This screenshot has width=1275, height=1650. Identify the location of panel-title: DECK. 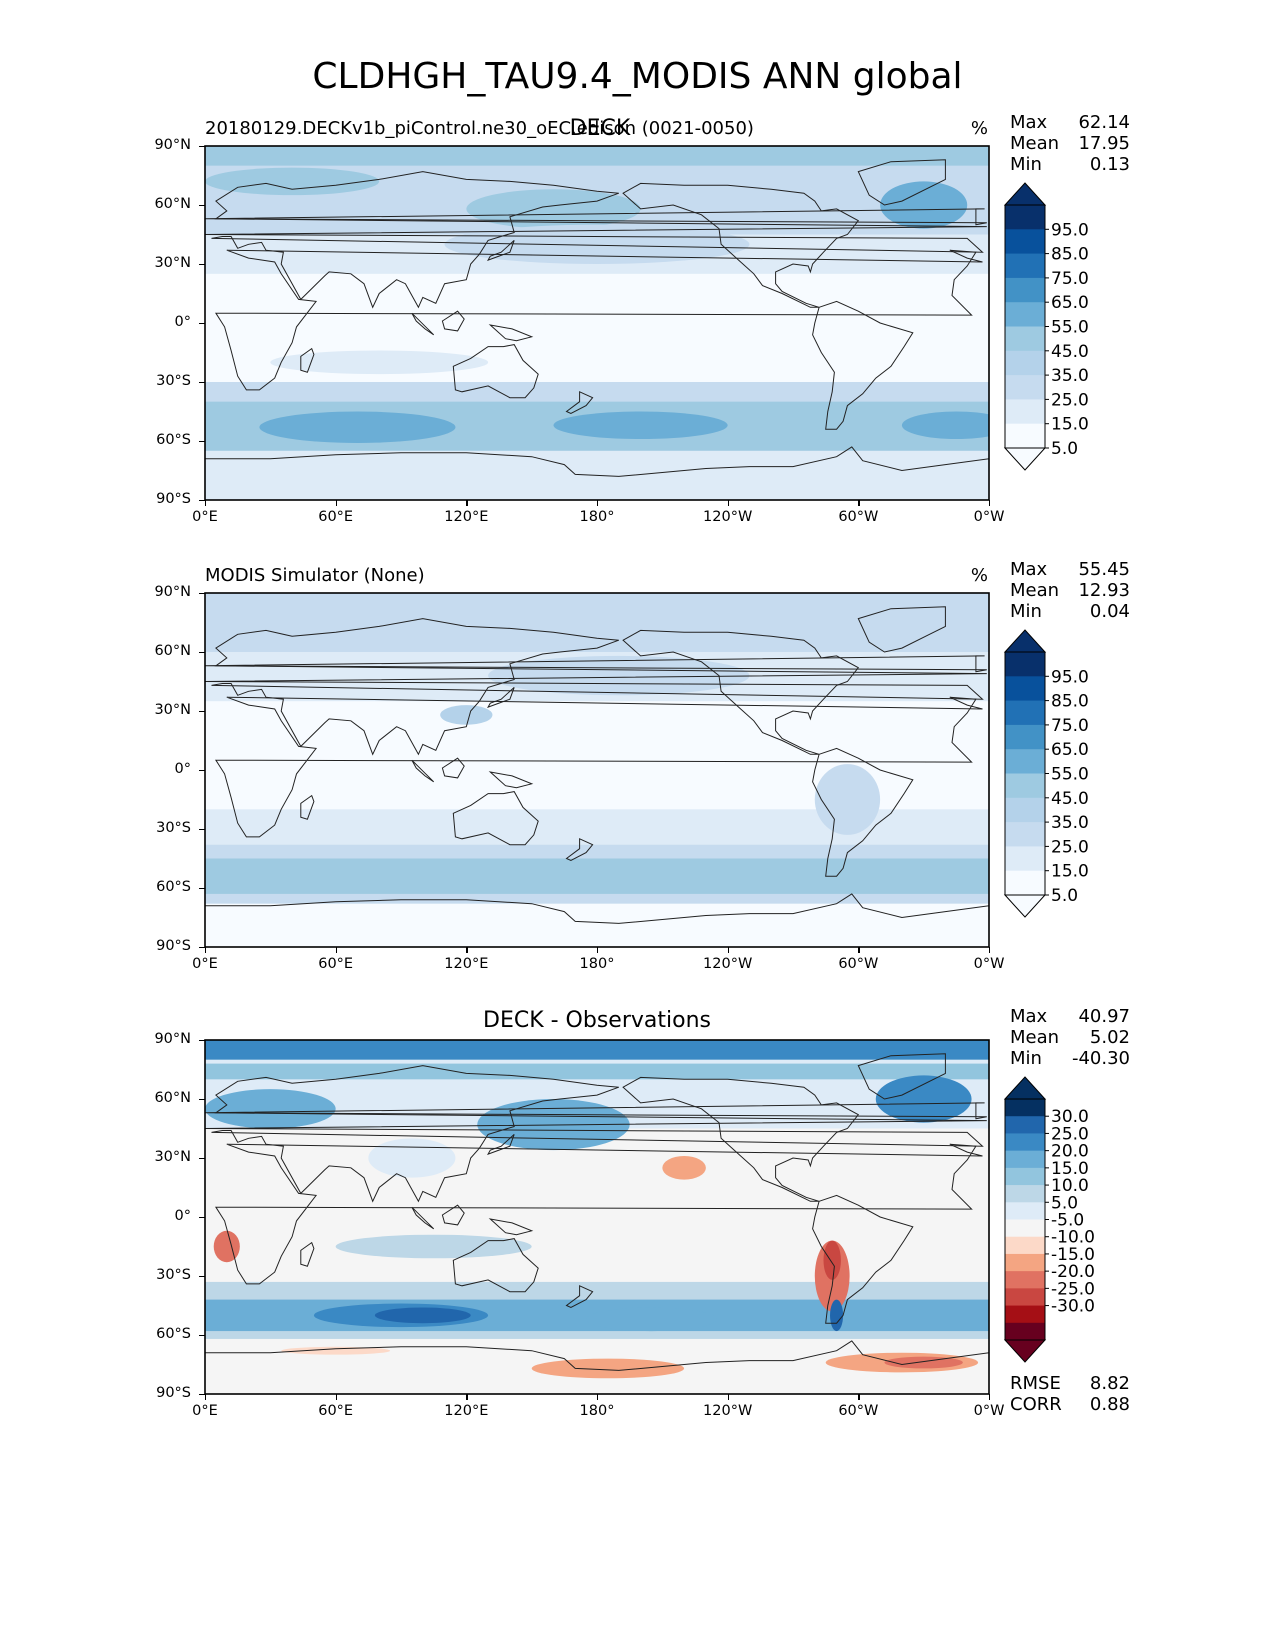
(600, 128).